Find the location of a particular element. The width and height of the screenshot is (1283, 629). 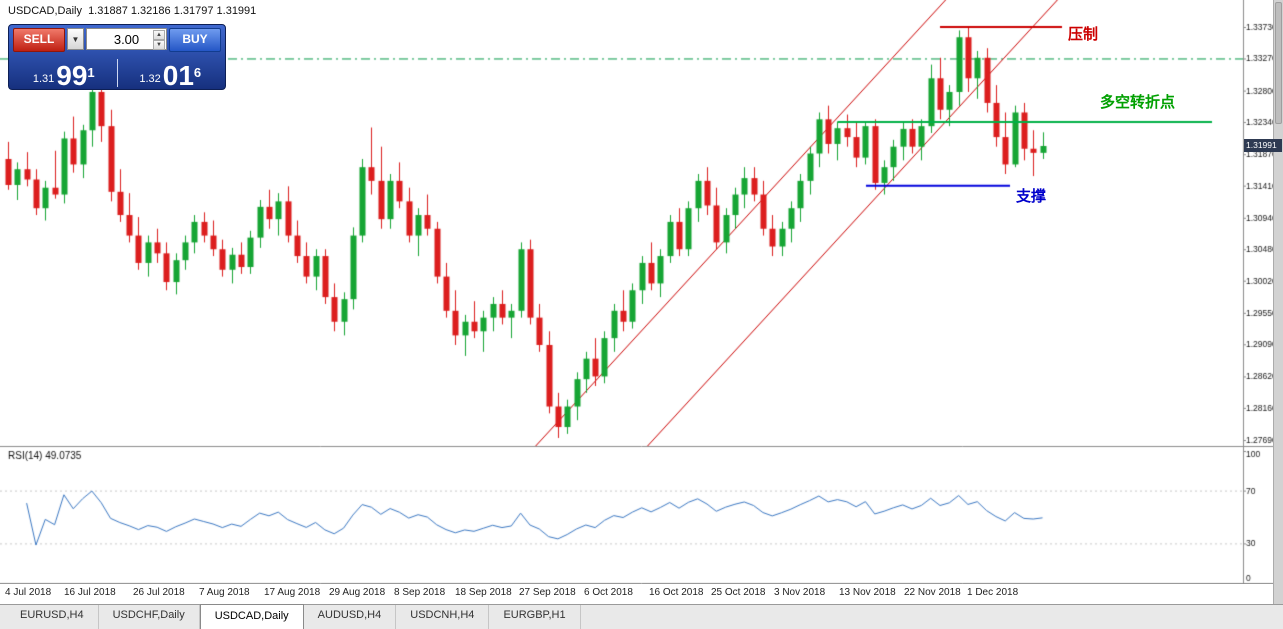

one-click-trading-panel: SELL ▼ 3.00 ▲ ▼ BUY 1.31 99 1 1.32 is located at coordinates (117, 57).